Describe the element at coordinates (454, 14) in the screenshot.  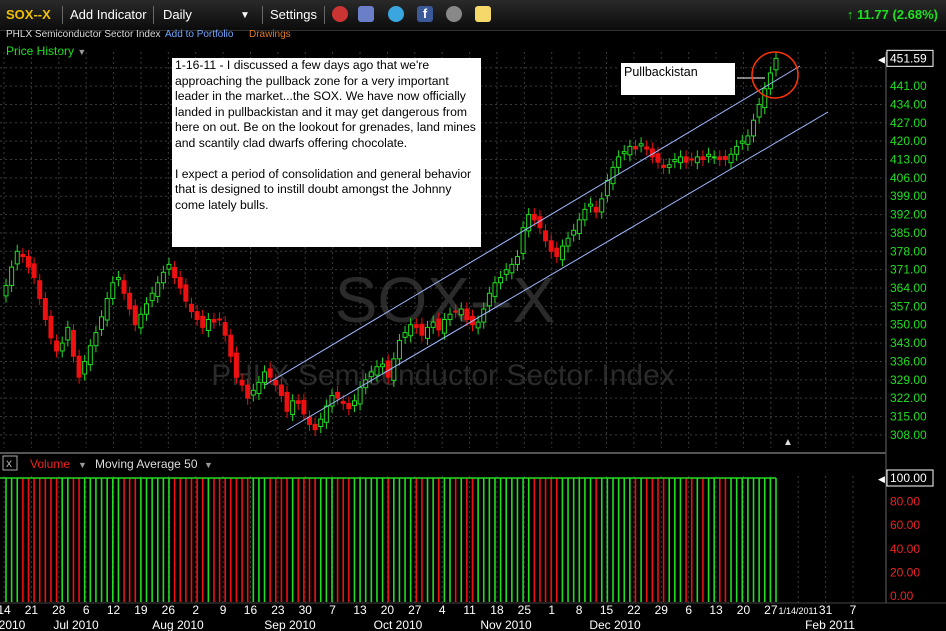
I see `binoculars-icon` at that location.